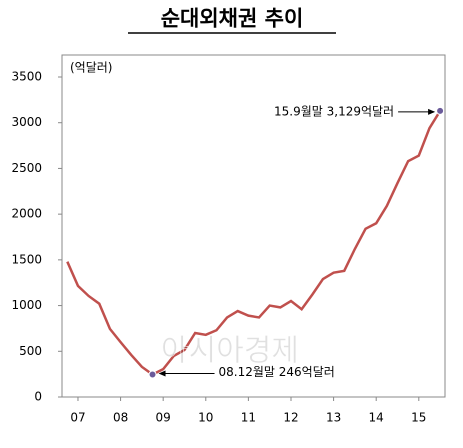 This screenshot has width=463, height=448. Describe the element at coordinates (26, 168) in the screenshot. I see `y-tick-label: 2500` at that location.